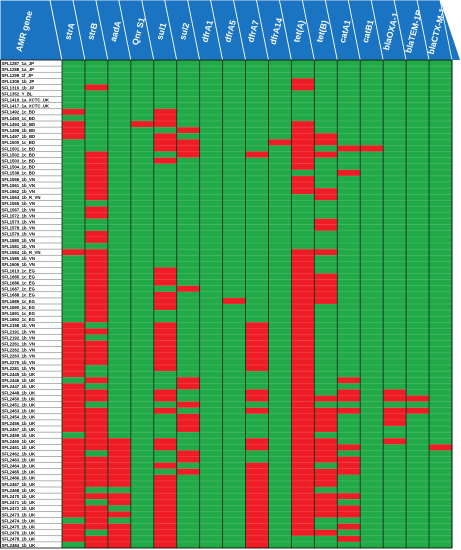  What do you see at coordinates (19, 404) in the screenshot?
I see `strain-label: SFL2451_1b_UK` at bounding box center [19, 404].